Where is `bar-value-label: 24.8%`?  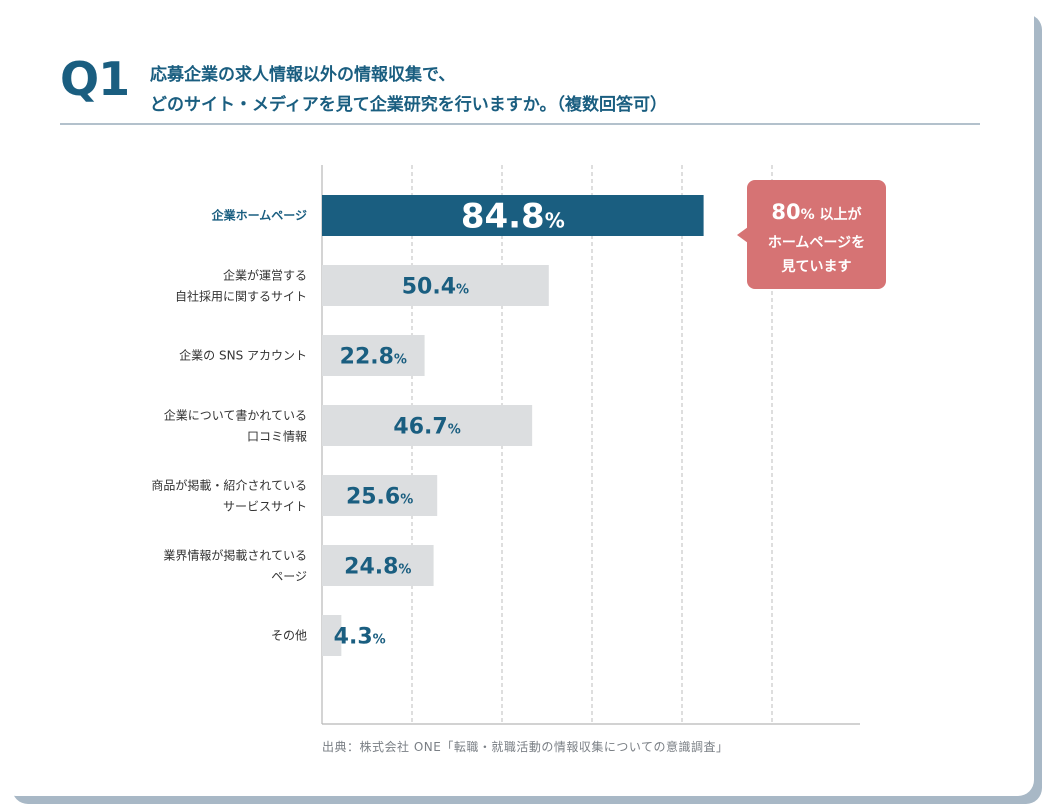 bar-value-label: 24.8% is located at coordinates (377, 567).